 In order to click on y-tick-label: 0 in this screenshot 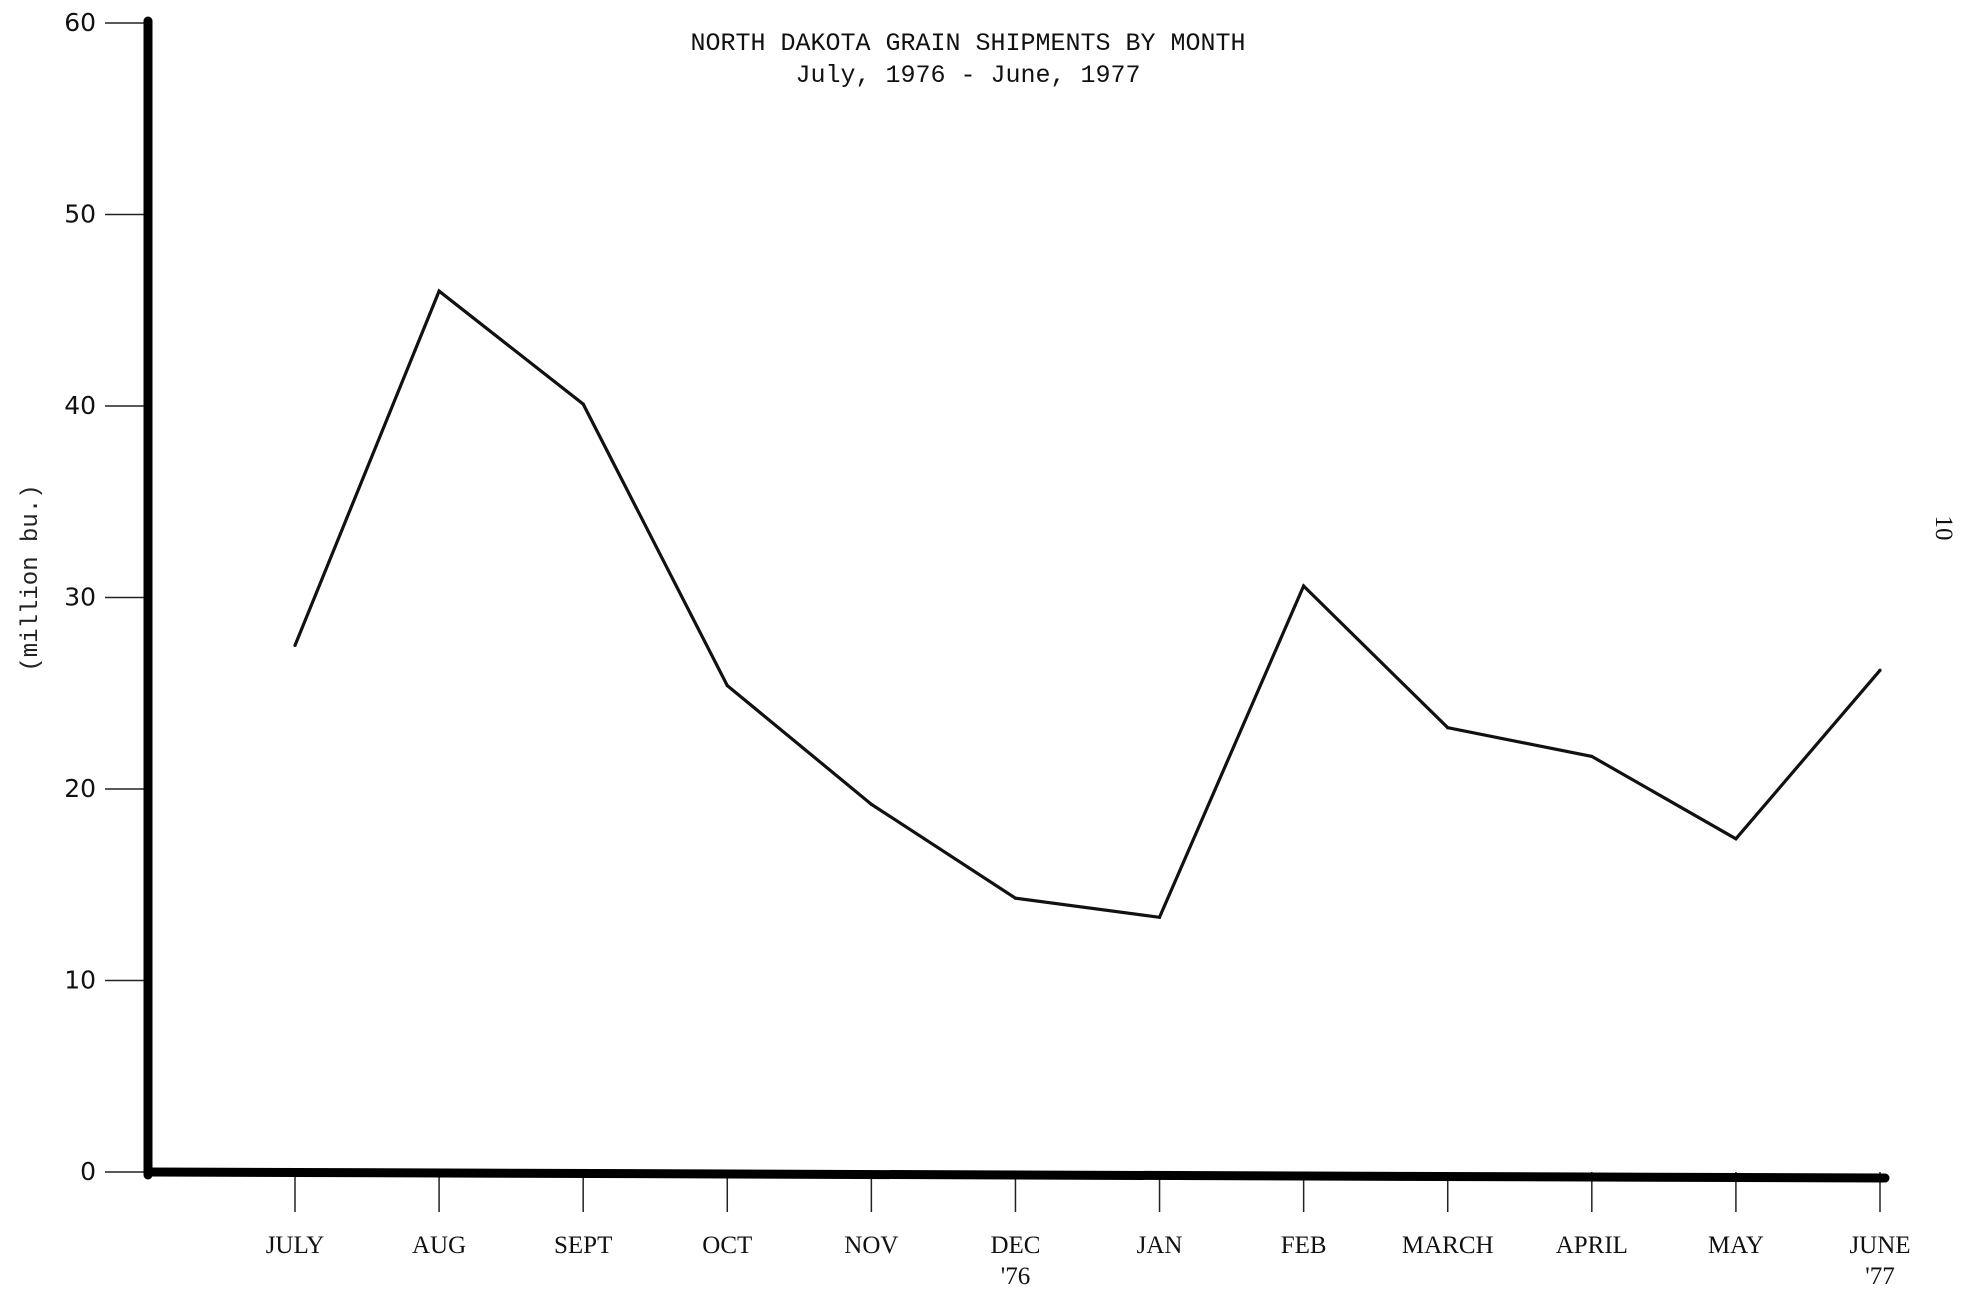, I will do `click(88, 1171)`.